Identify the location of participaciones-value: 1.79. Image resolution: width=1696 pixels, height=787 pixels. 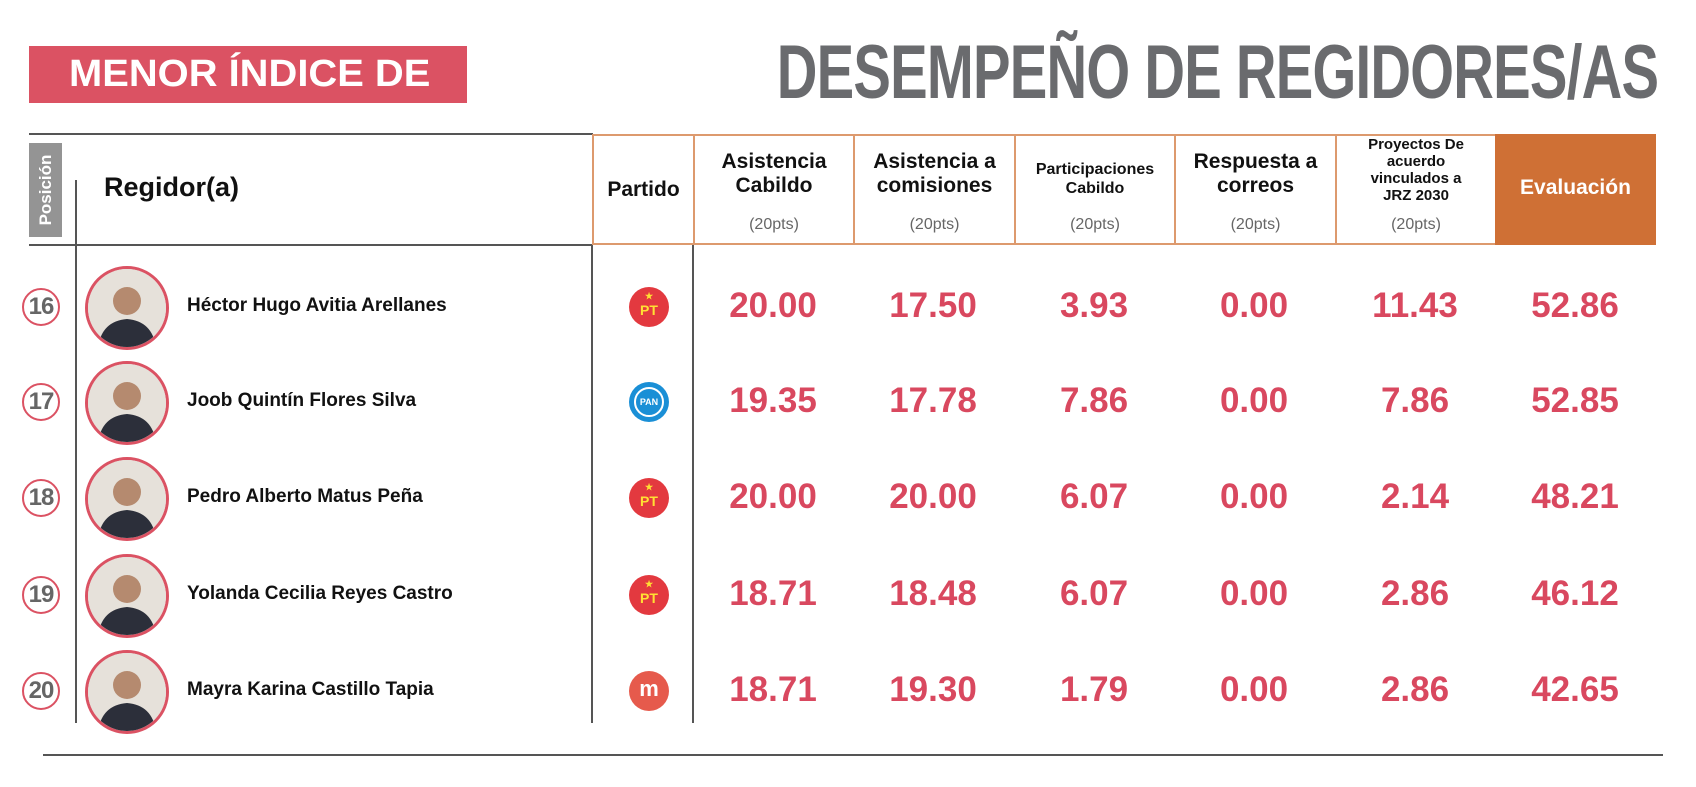
(1094, 689).